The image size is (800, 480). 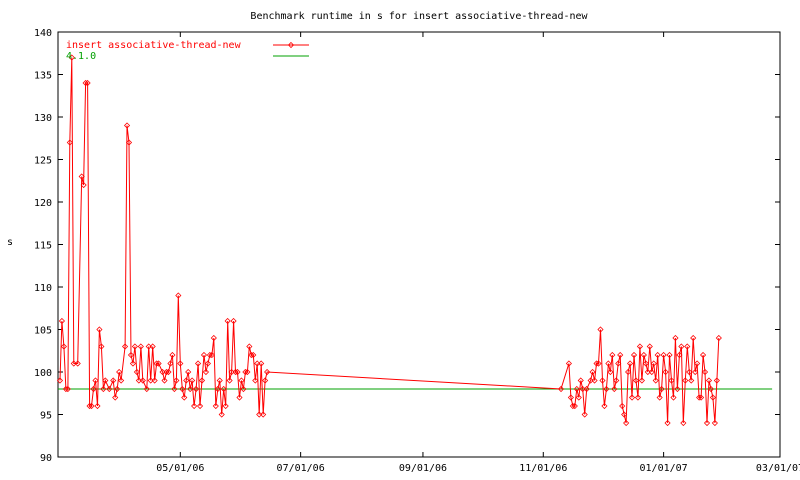 I want to click on y-tick-label: 110, so click(x=43, y=288).